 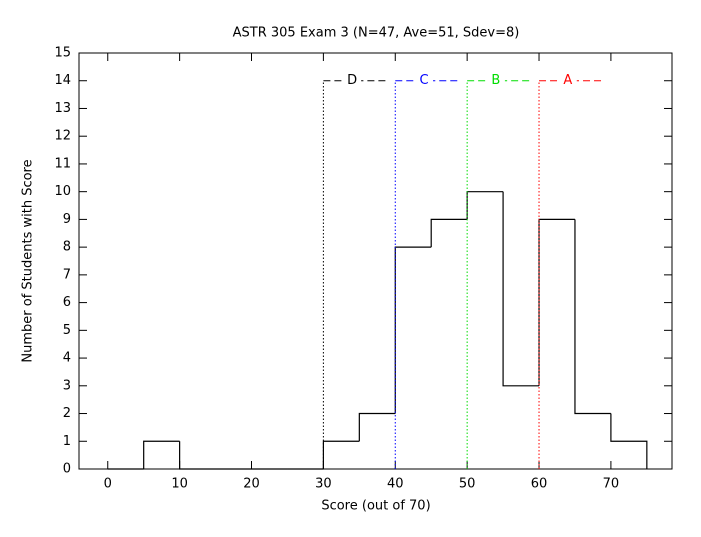 What do you see at coordinates (62, 191) in the screenshot?
I see `y-tick-label: 10` at bounding box center [62, 191].